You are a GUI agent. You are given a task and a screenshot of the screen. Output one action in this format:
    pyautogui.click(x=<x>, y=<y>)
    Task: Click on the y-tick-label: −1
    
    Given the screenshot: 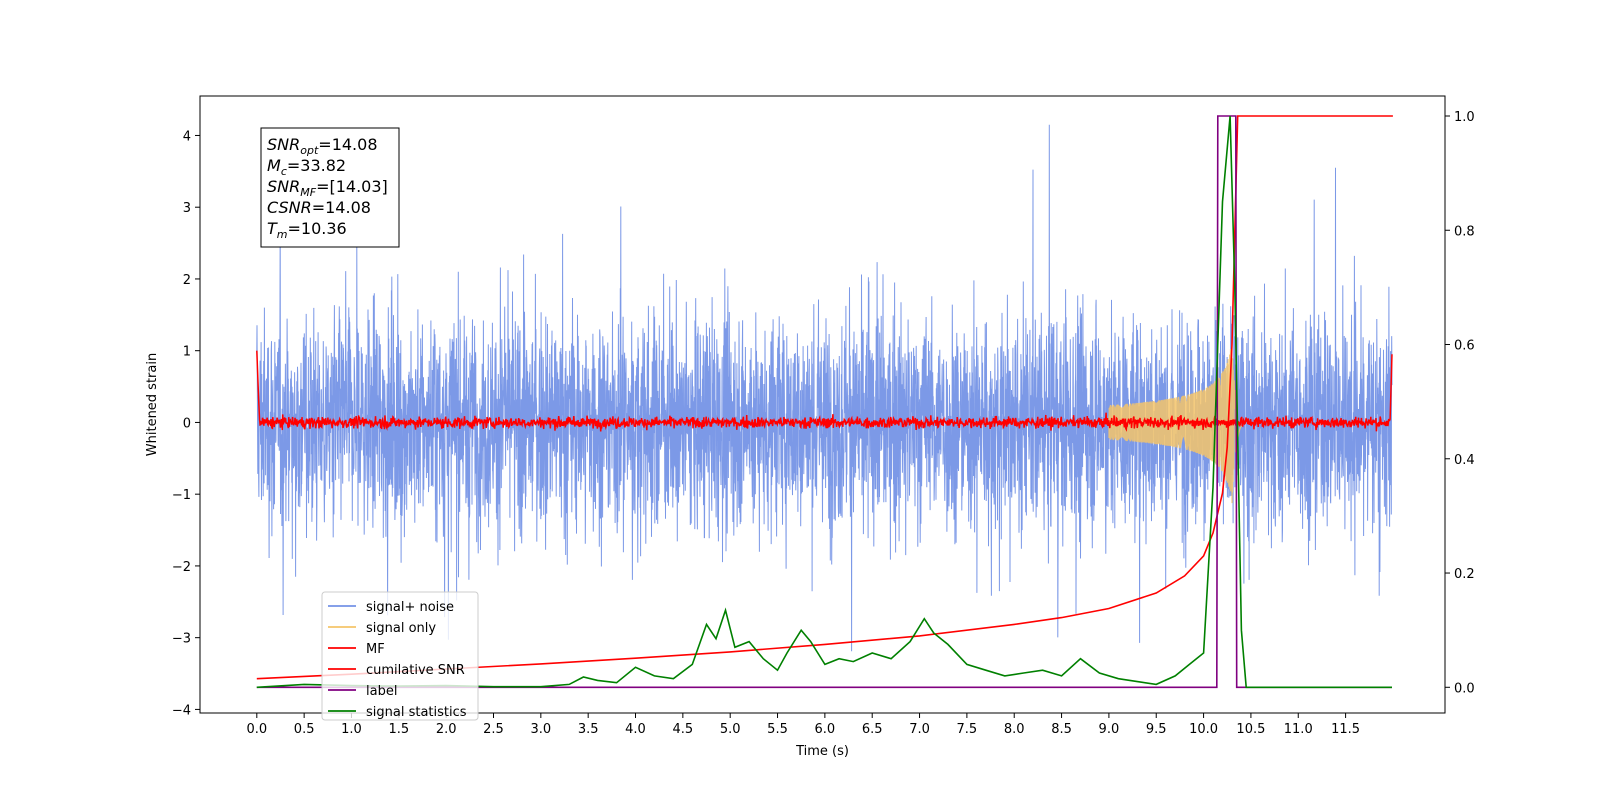 What is the action you would take?
    pyautogui.click(x=181, y=495)
    